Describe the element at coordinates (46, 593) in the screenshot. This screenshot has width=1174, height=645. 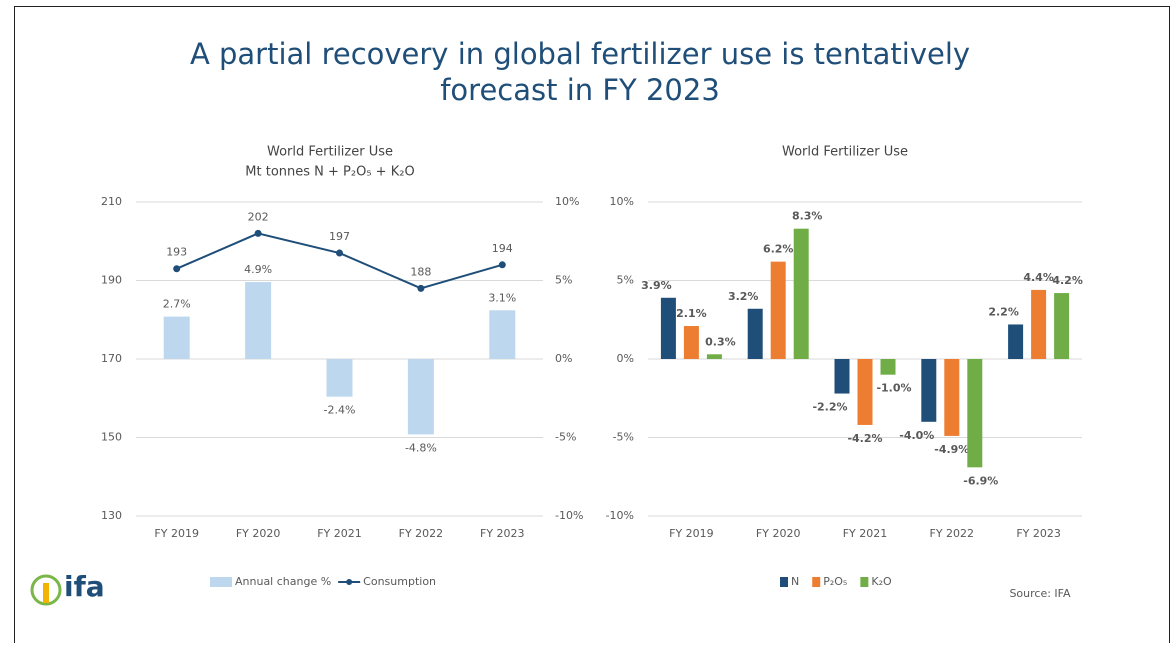
I see `logo-stem` at that location.